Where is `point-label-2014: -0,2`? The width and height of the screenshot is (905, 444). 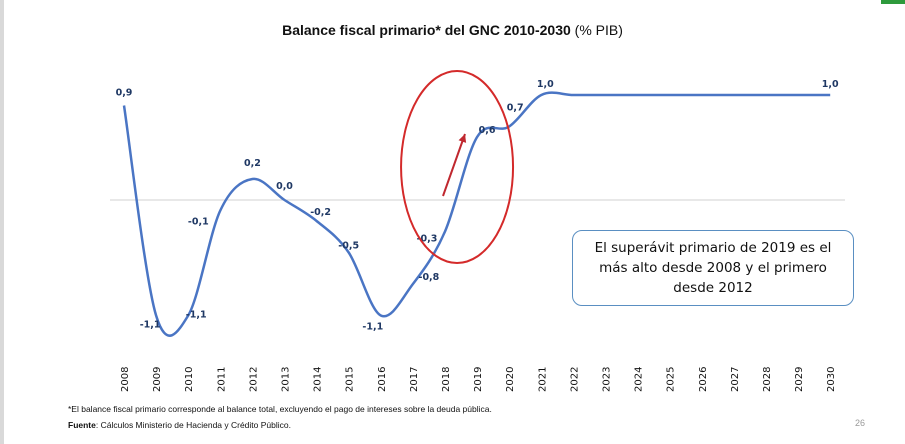
point-label-2014: -0,2 is located at coordinates (320, 212).